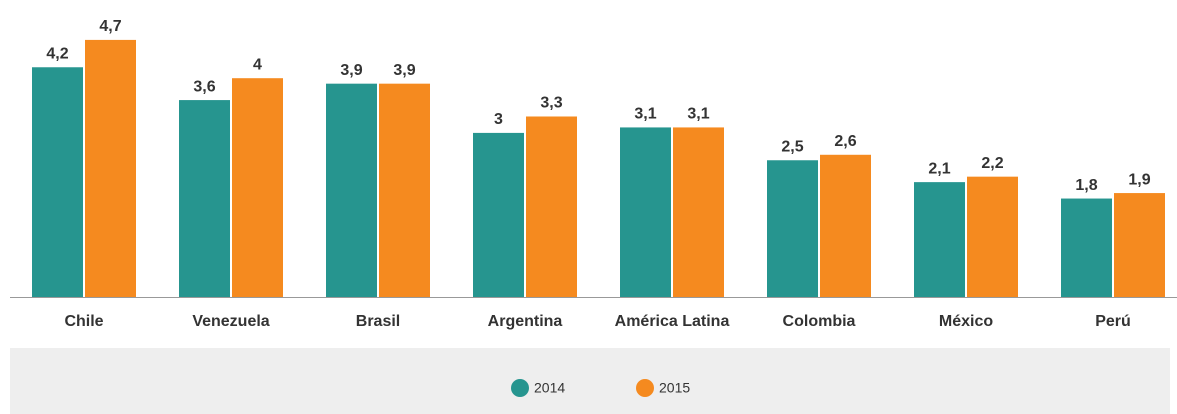 The image size is (1177, 414). I want to click on value-label: 2,5, so click(792, 146).